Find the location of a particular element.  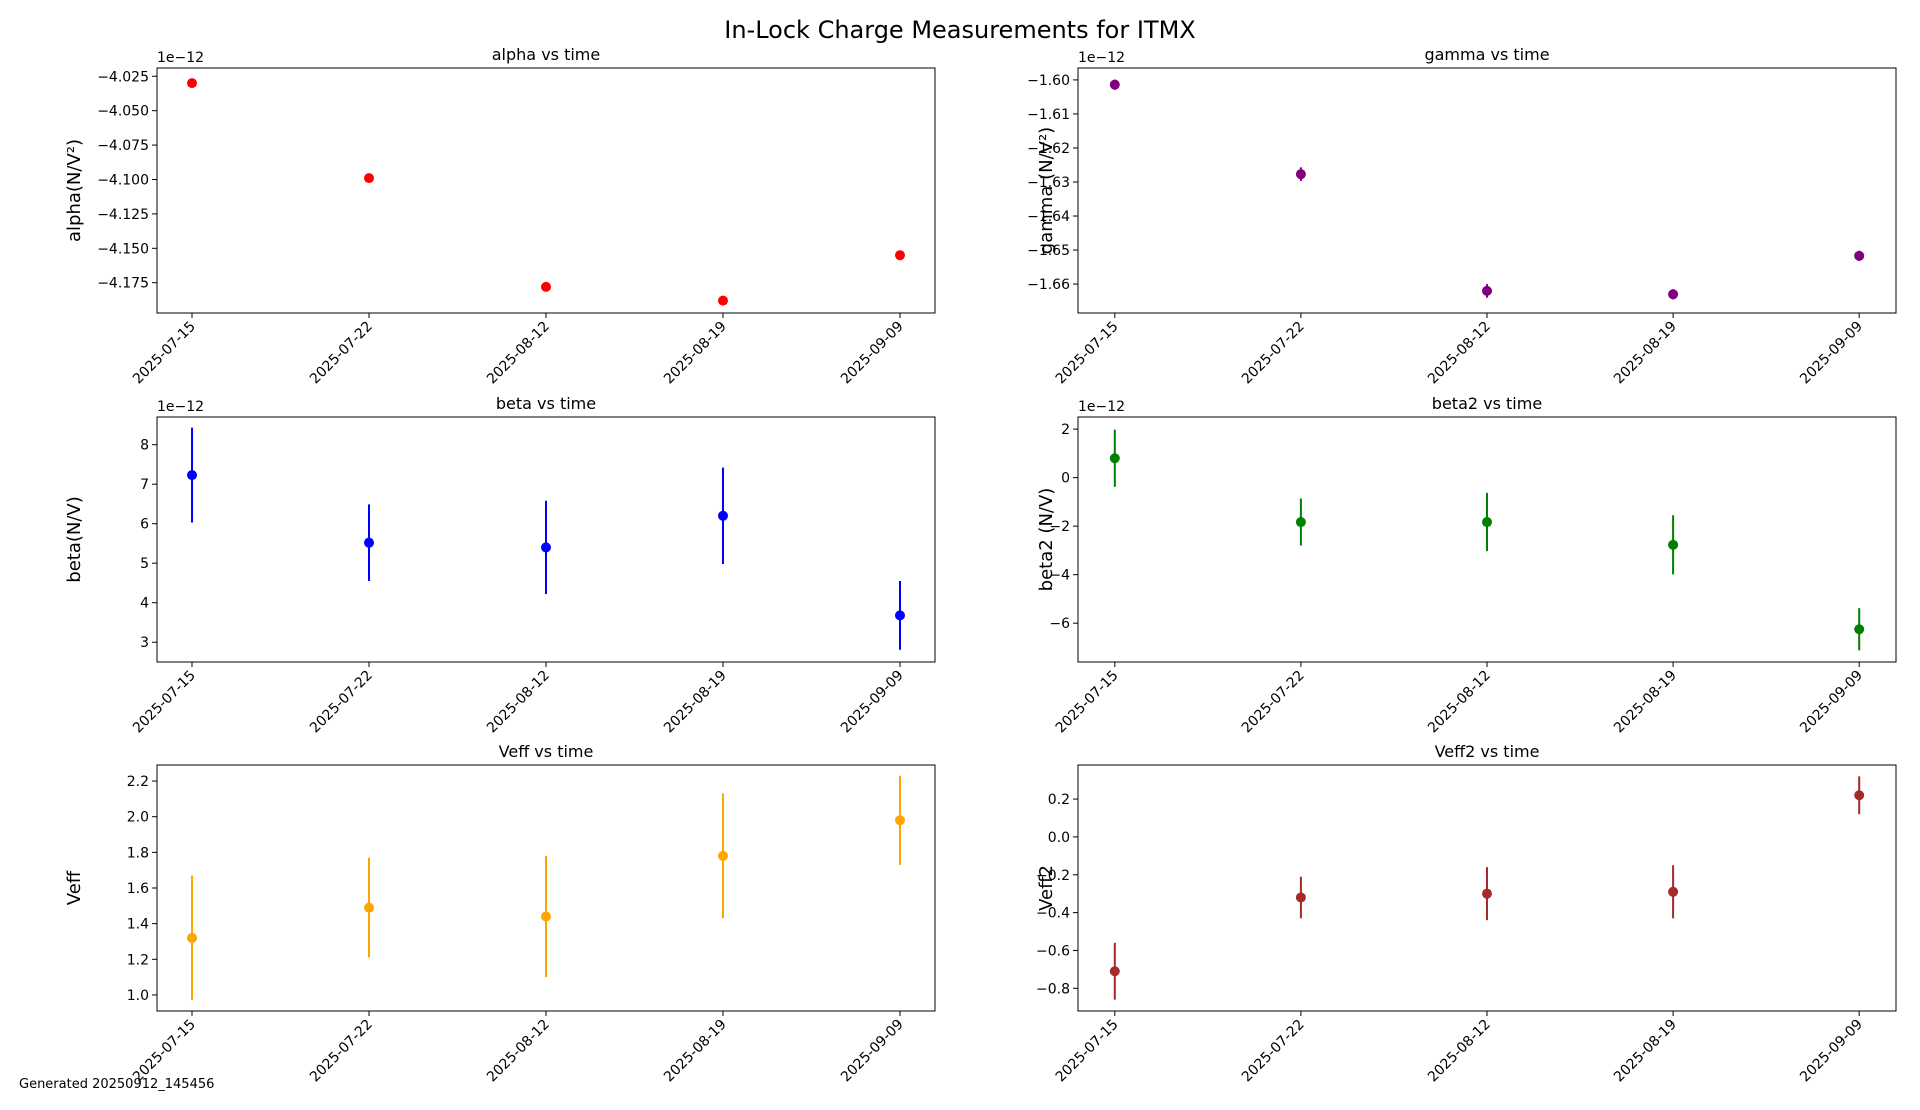

y-tick-label: 2.0 is located at coordinates (138, 818).